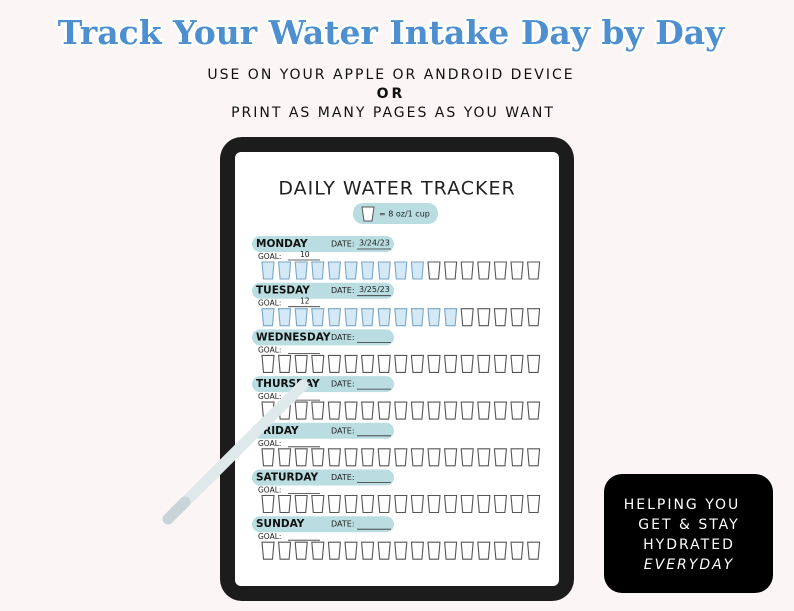 The width and height of the screenshot is (794, 611). I want to click on subtitle-line: USE ON YOUR APPLE OR ANDROID DEVICE, so click(390, 75).